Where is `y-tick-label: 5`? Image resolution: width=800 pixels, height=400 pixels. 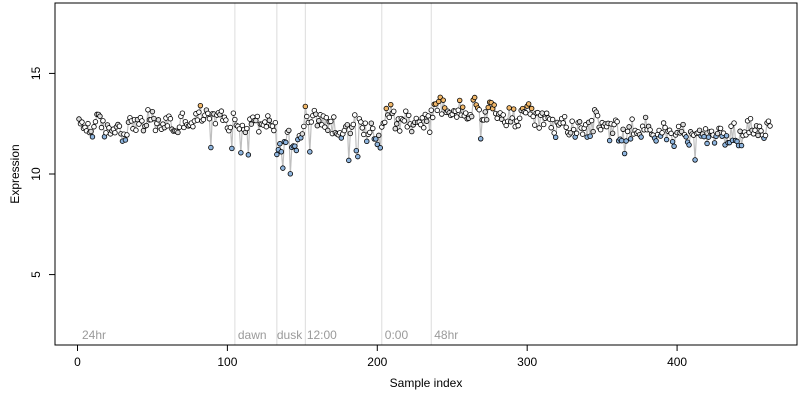 y-tick-label: 5 is located at coordinates (36, 274).